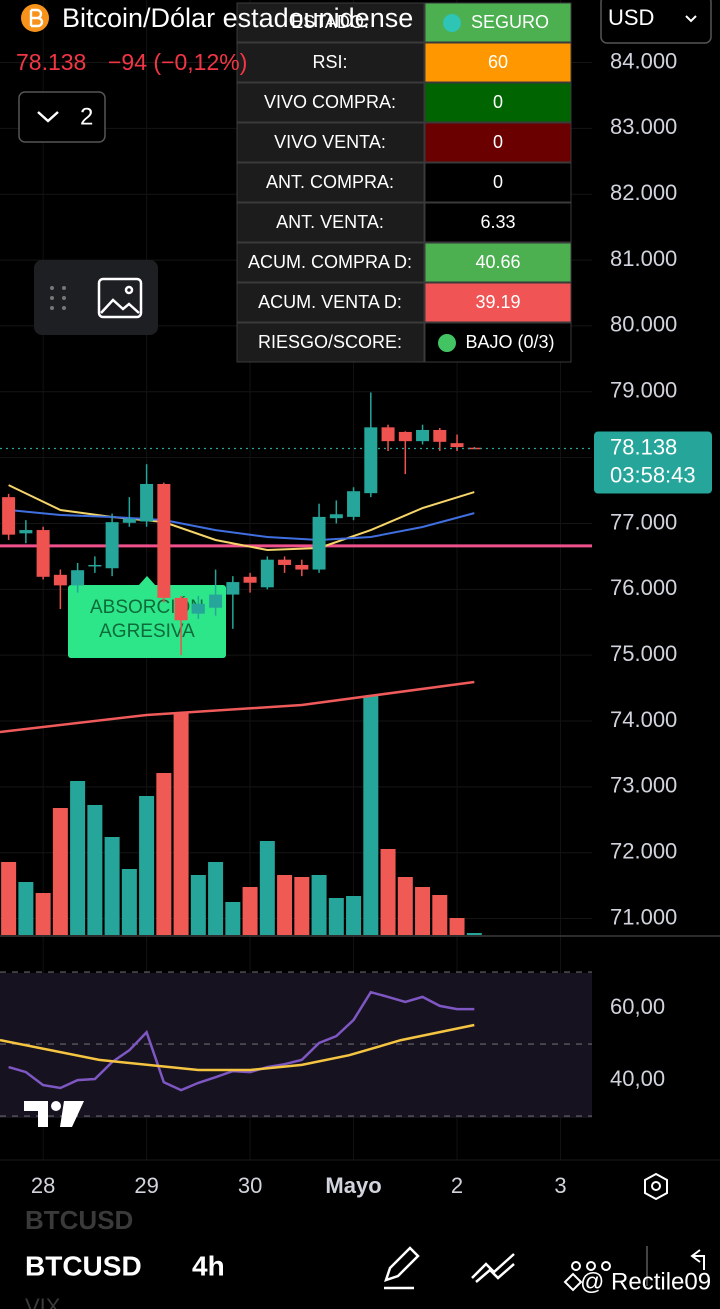 The width and height of the screenshot is (720, 1309). Describe the element at coordinates (697, 1259) in the screenshot. I see `back-icon` at that location.